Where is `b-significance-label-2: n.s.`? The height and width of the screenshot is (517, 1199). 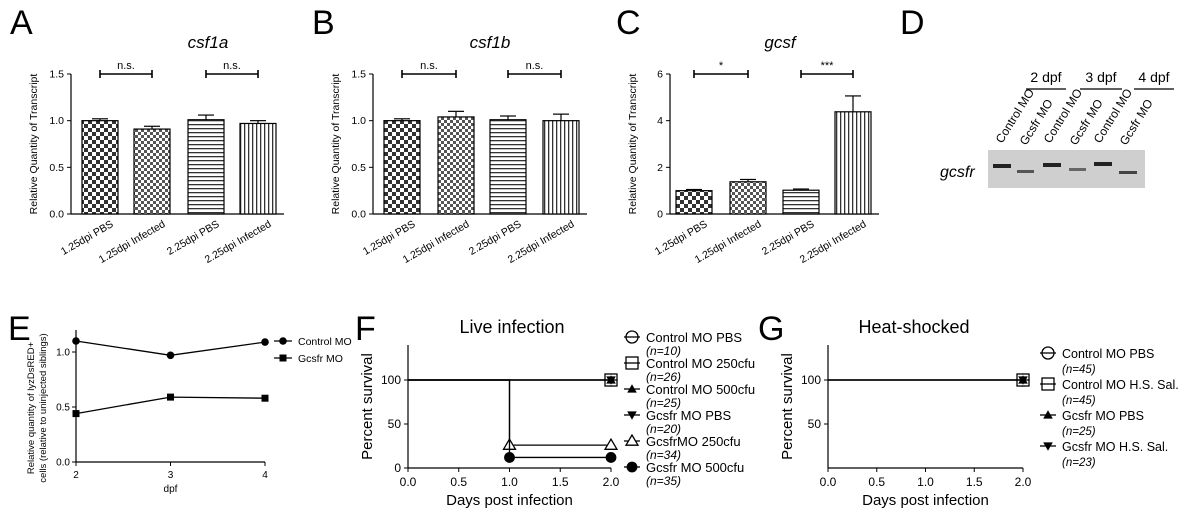 b-significance-label-2: n.s. is located at coordinates (535, 66).